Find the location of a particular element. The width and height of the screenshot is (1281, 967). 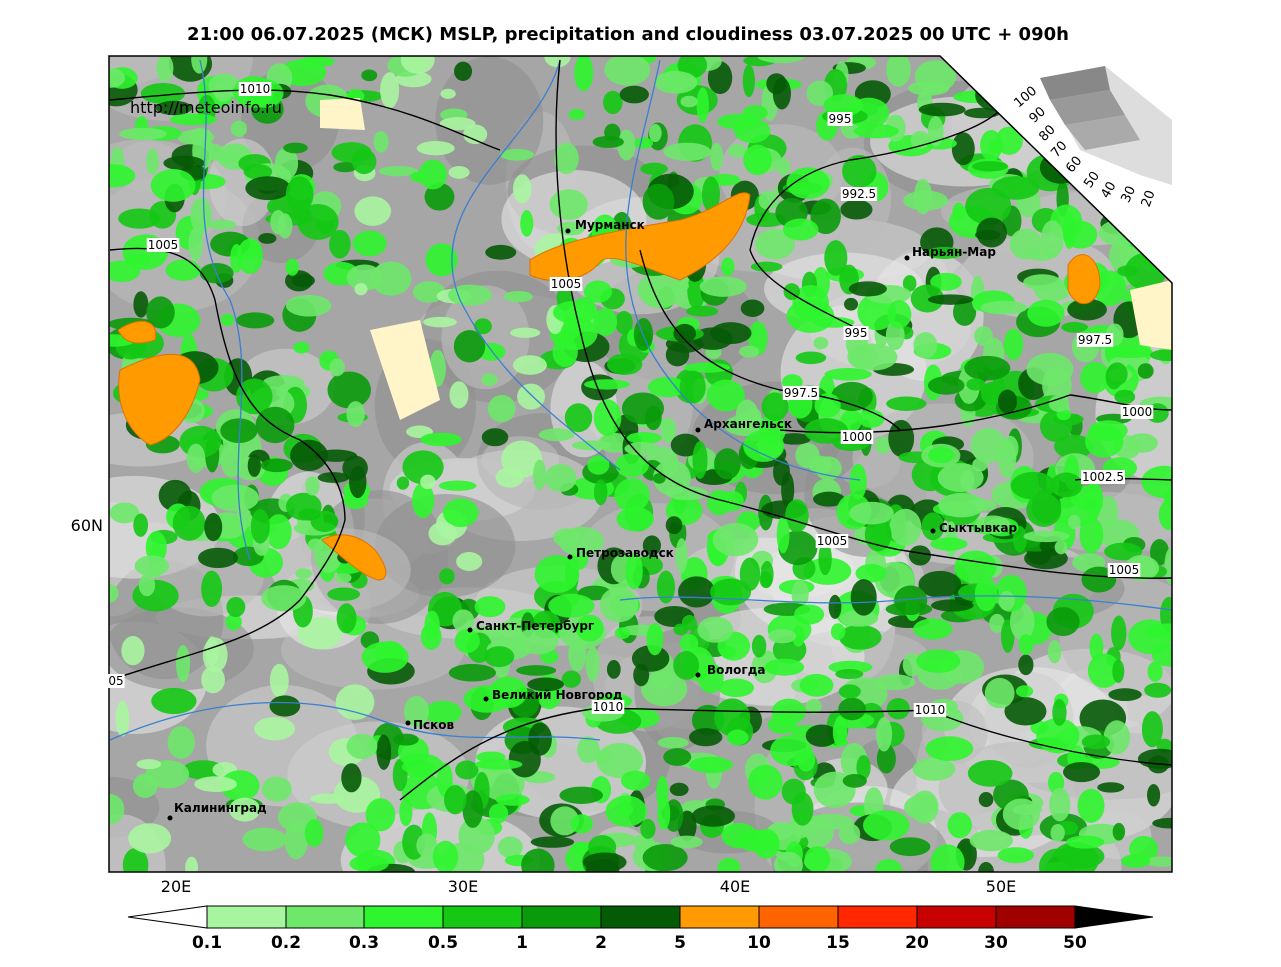

isobar-label: 997.5 is located at coordinates (801, 393).